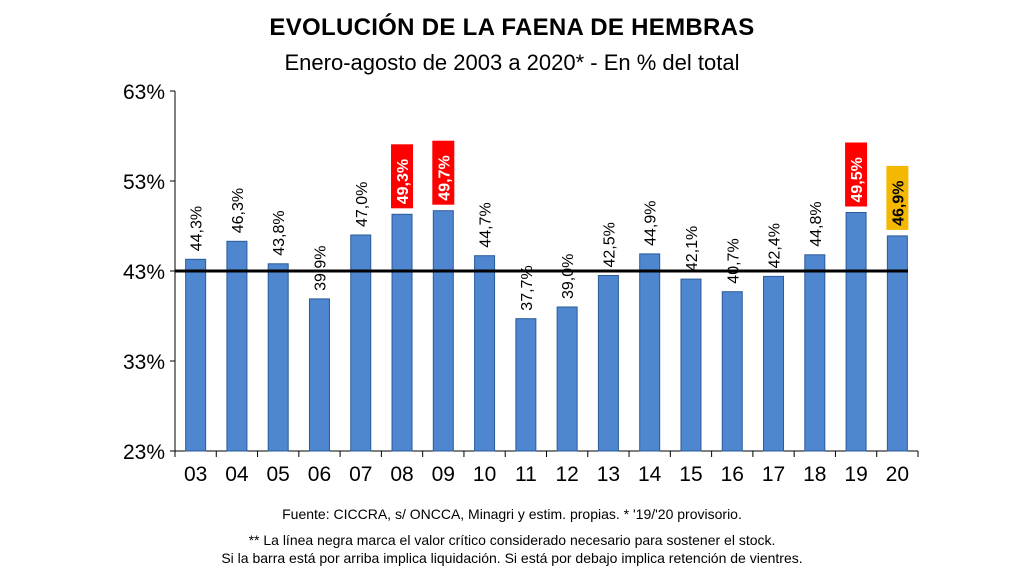  I want to click on data-label: 44,8%, so click(816, 223).